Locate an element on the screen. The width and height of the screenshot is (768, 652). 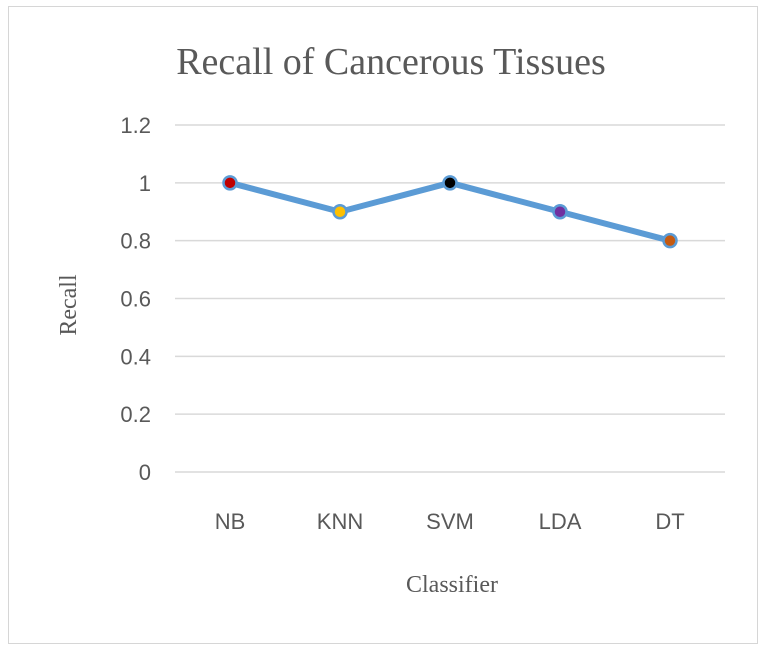
series-line is located at coordinates (450, 211).